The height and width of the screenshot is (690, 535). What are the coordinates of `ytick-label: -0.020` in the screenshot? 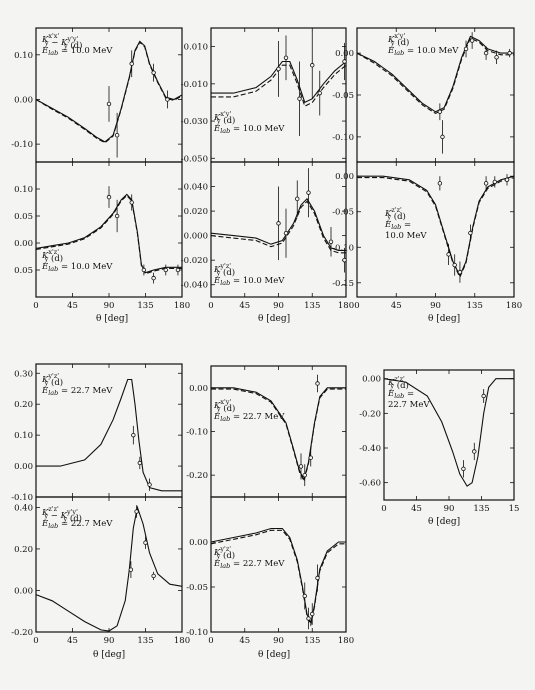 It's located at (194, 261).